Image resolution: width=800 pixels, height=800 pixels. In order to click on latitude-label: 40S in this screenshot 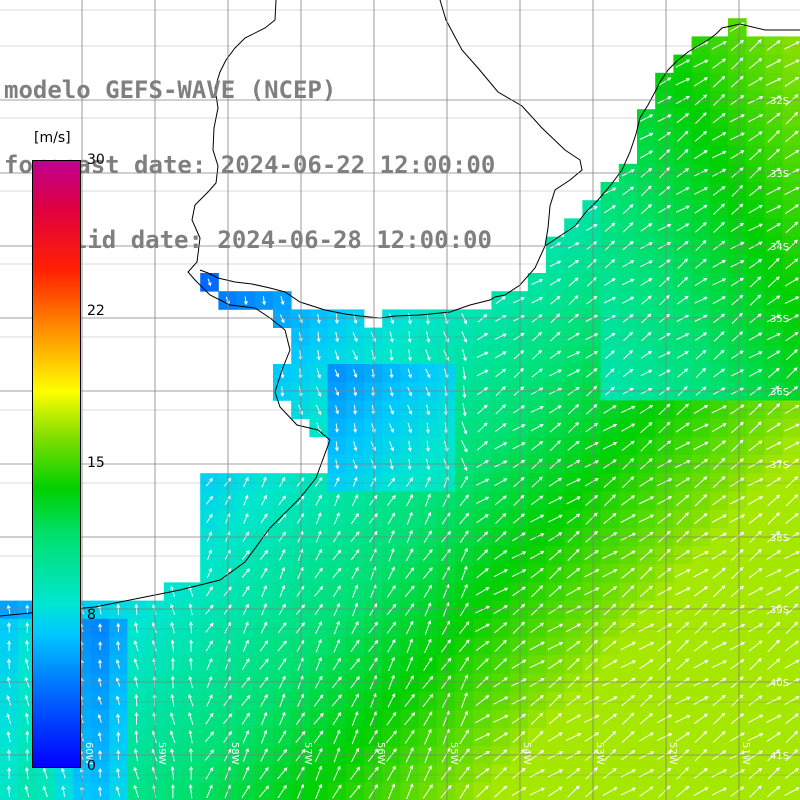, I will do `click(779, 683)`.